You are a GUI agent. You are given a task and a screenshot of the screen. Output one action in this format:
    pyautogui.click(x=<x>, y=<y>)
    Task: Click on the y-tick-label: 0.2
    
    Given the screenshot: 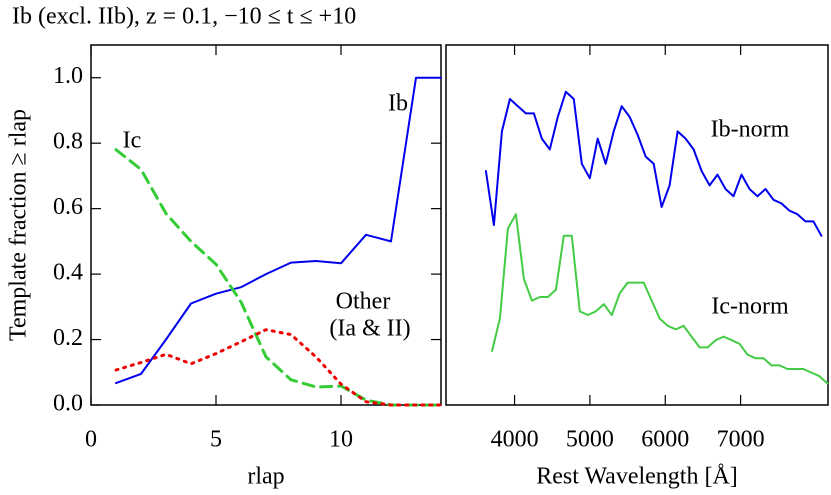 What is the action you would take?
    pyautogui.click(x=68, y=338)
    